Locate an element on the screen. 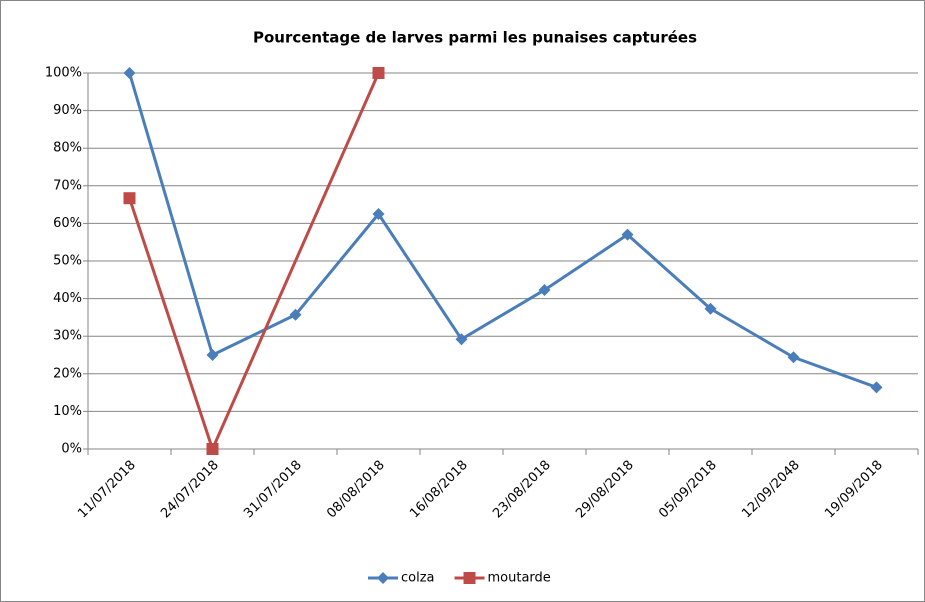  y-tick-label: 70% is located at coordinates (67, 185).